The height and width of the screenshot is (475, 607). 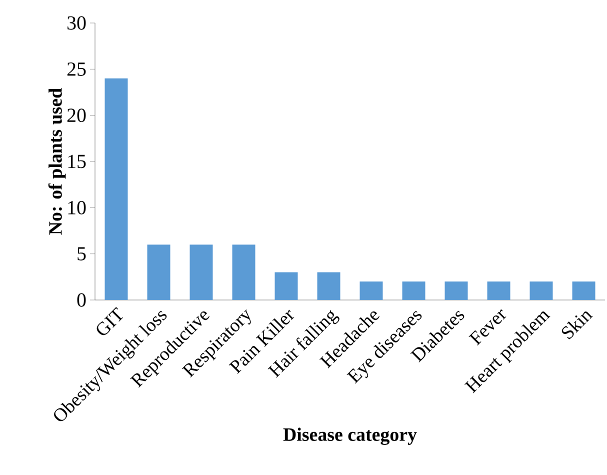 What do you see at coordinates (577, 325) in the screenshot?
I see `x-tick-label: Skin` at bounding box center [577, 325].